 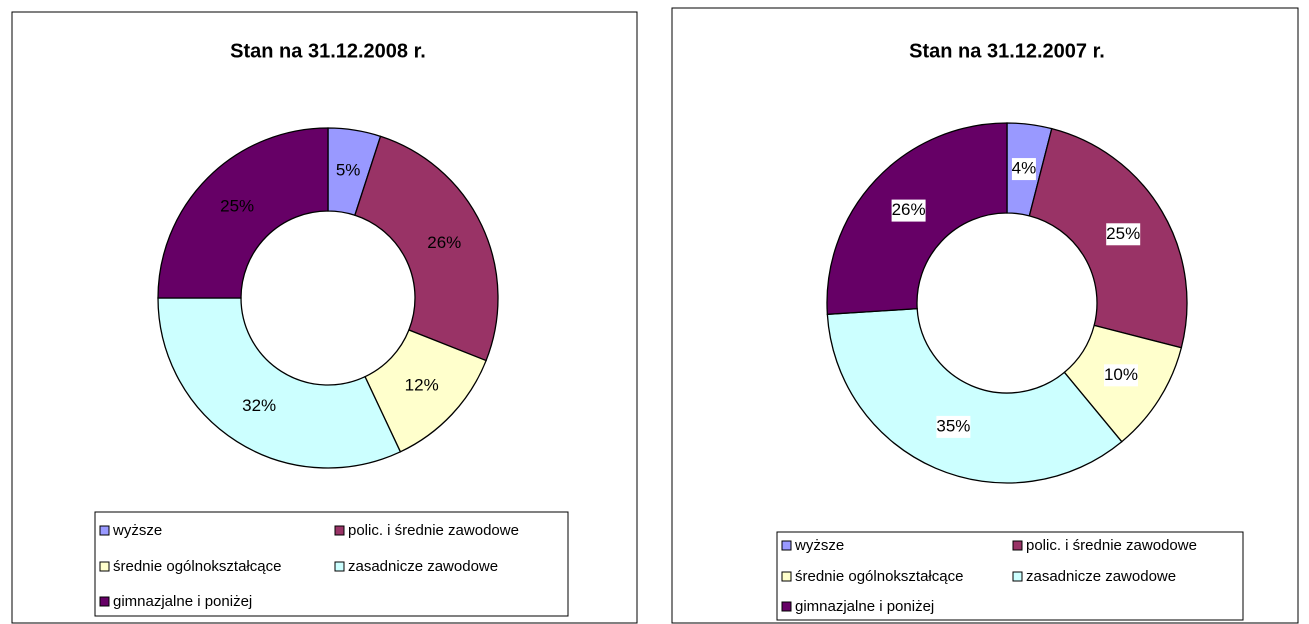 I want to click on data-label: 4%, so click(x=1024, y=168).